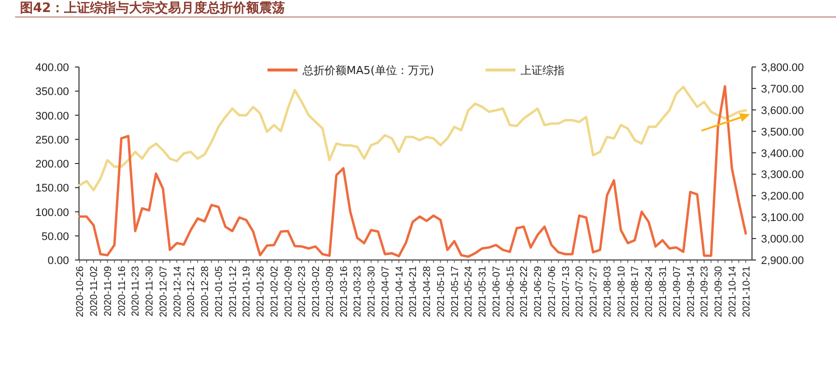  Describe the element at coordinates (580, 292) in the screenshot. I see `x-tick-label: 2021-07-20` at that location.